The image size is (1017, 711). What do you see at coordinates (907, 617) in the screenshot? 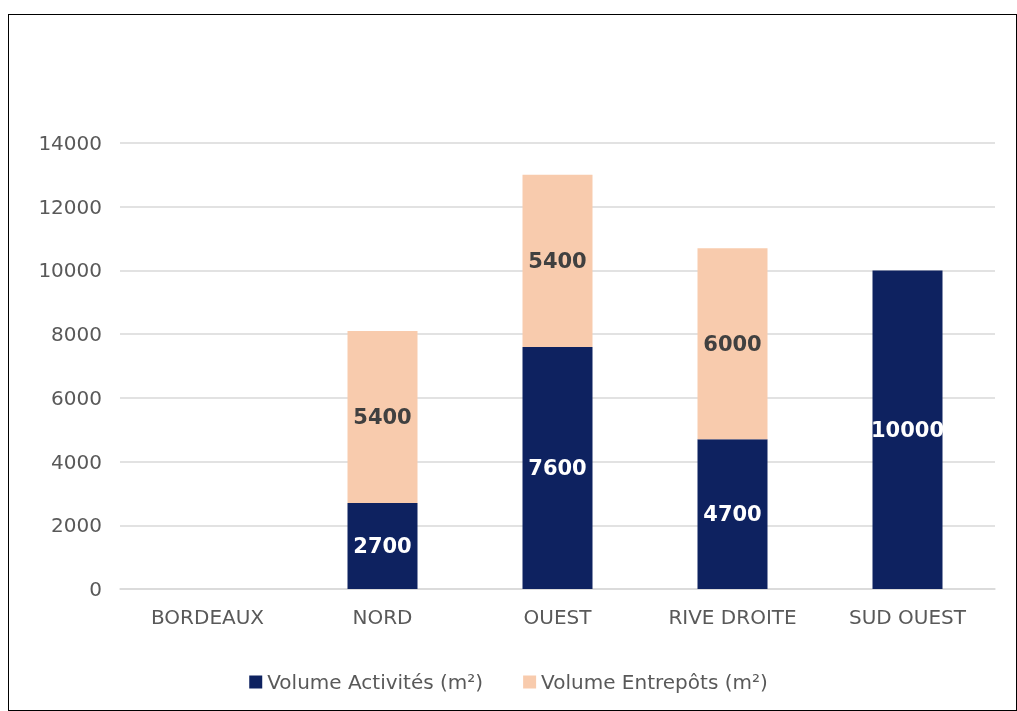
I see `x-tick-label: SUD OUEST` at bounding box center [907, 617].